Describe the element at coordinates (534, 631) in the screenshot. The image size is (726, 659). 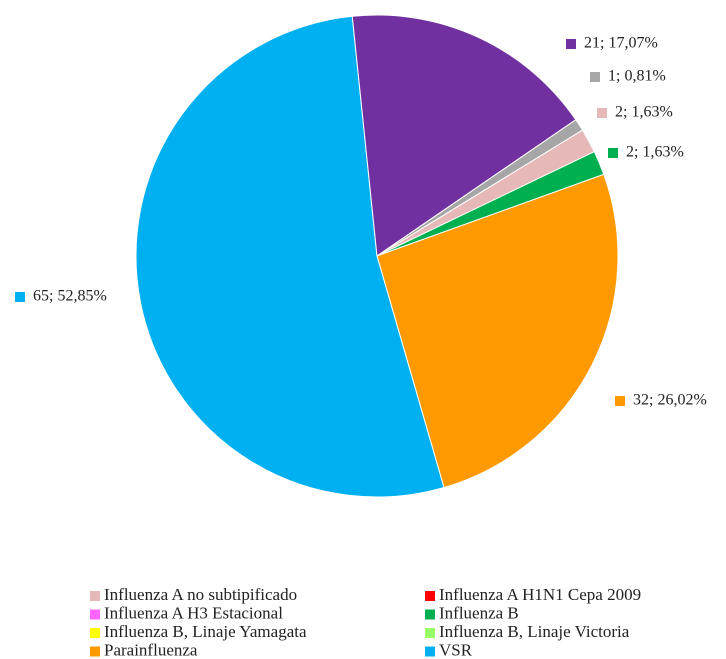
I see `legend-label: Influenza B, Linaje Victoria` at that location.